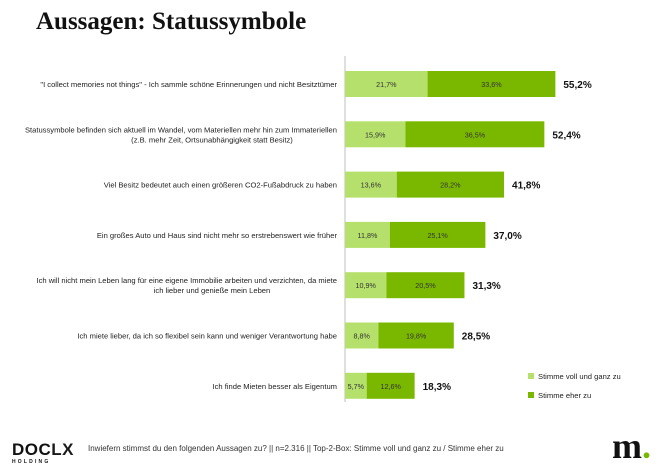 This screenshot has width=660, height=469. I want to click on logo-x: LX, so click(63, 449).